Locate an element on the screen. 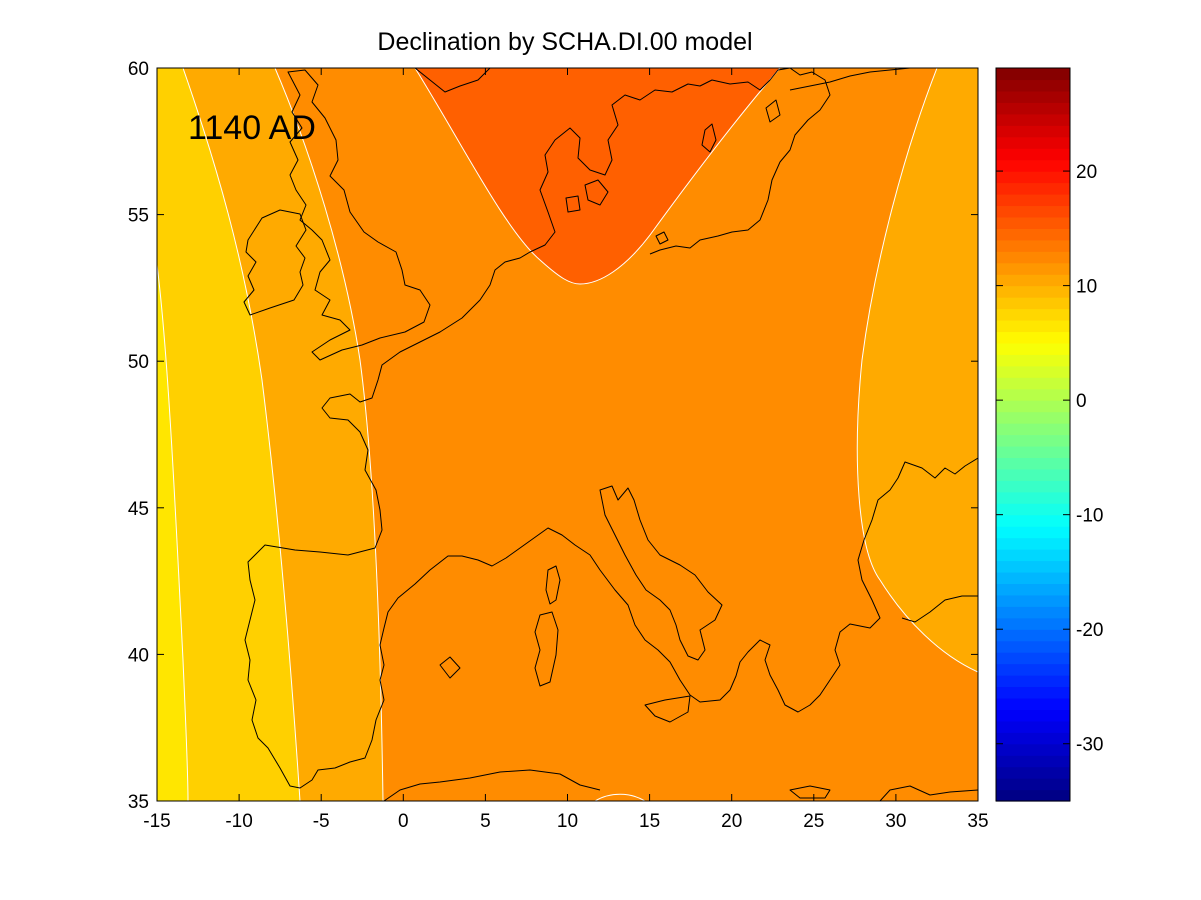 This screenshot has height=900, width=1201. coast-asia-minor is located at coordinates (928, 793).